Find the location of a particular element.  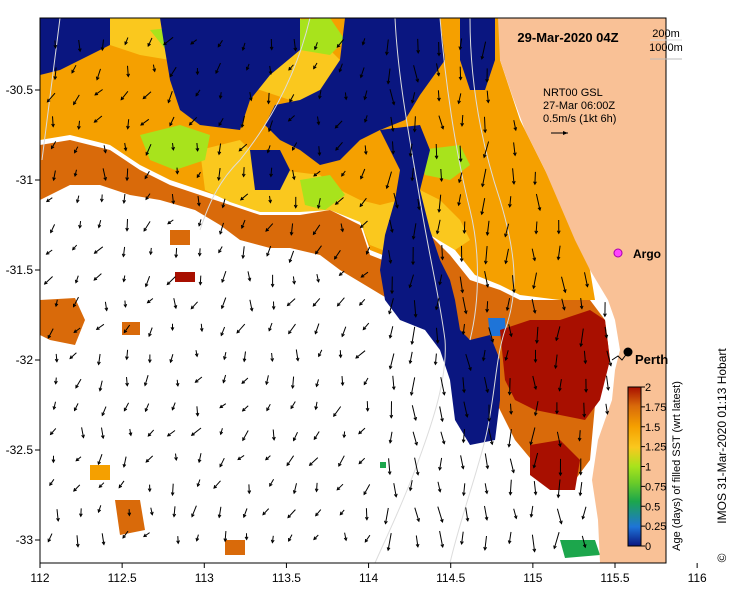

copyright-icon: © is located at coordinates (722, 557).